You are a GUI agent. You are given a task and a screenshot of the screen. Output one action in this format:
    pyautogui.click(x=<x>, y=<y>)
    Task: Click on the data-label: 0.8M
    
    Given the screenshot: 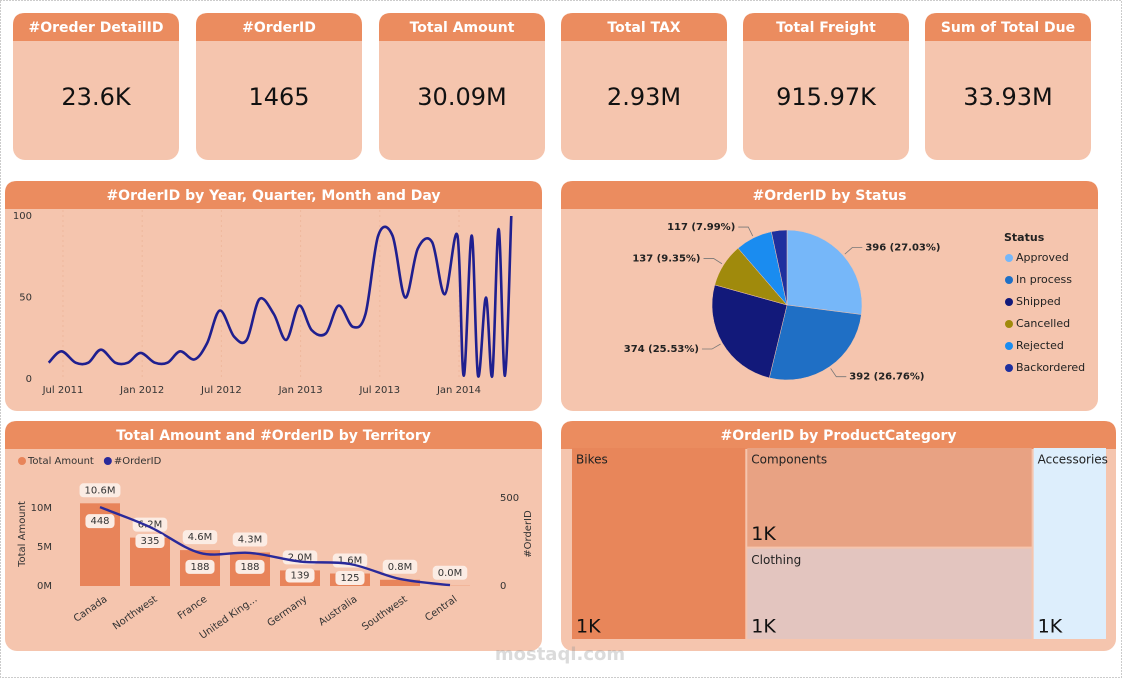 What is the action you would take?
    pyautogui.click(x=400, y=567)
    